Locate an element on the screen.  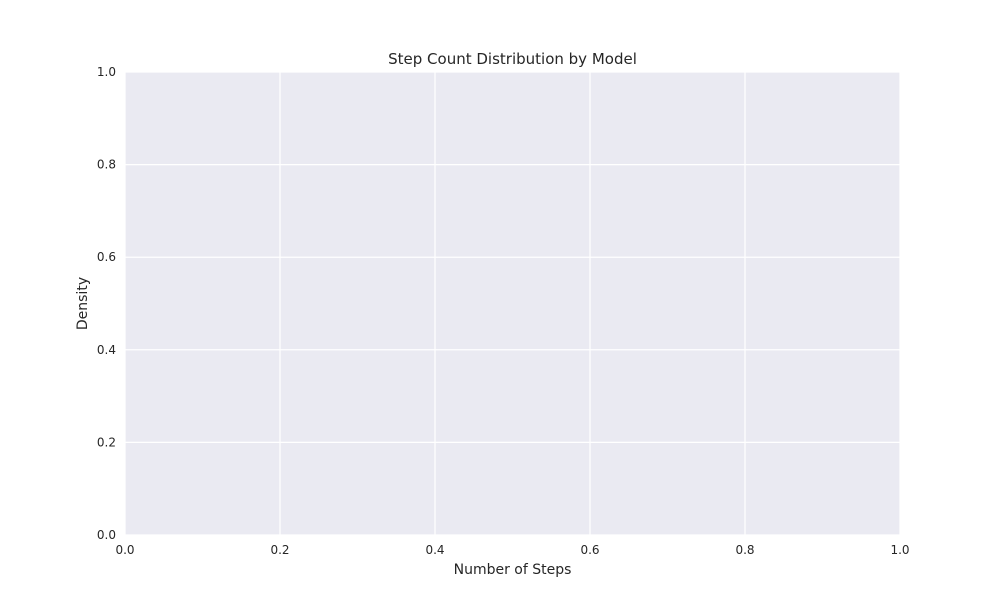
x-tick-label: 0.8 is located at coordinates (744, 550).